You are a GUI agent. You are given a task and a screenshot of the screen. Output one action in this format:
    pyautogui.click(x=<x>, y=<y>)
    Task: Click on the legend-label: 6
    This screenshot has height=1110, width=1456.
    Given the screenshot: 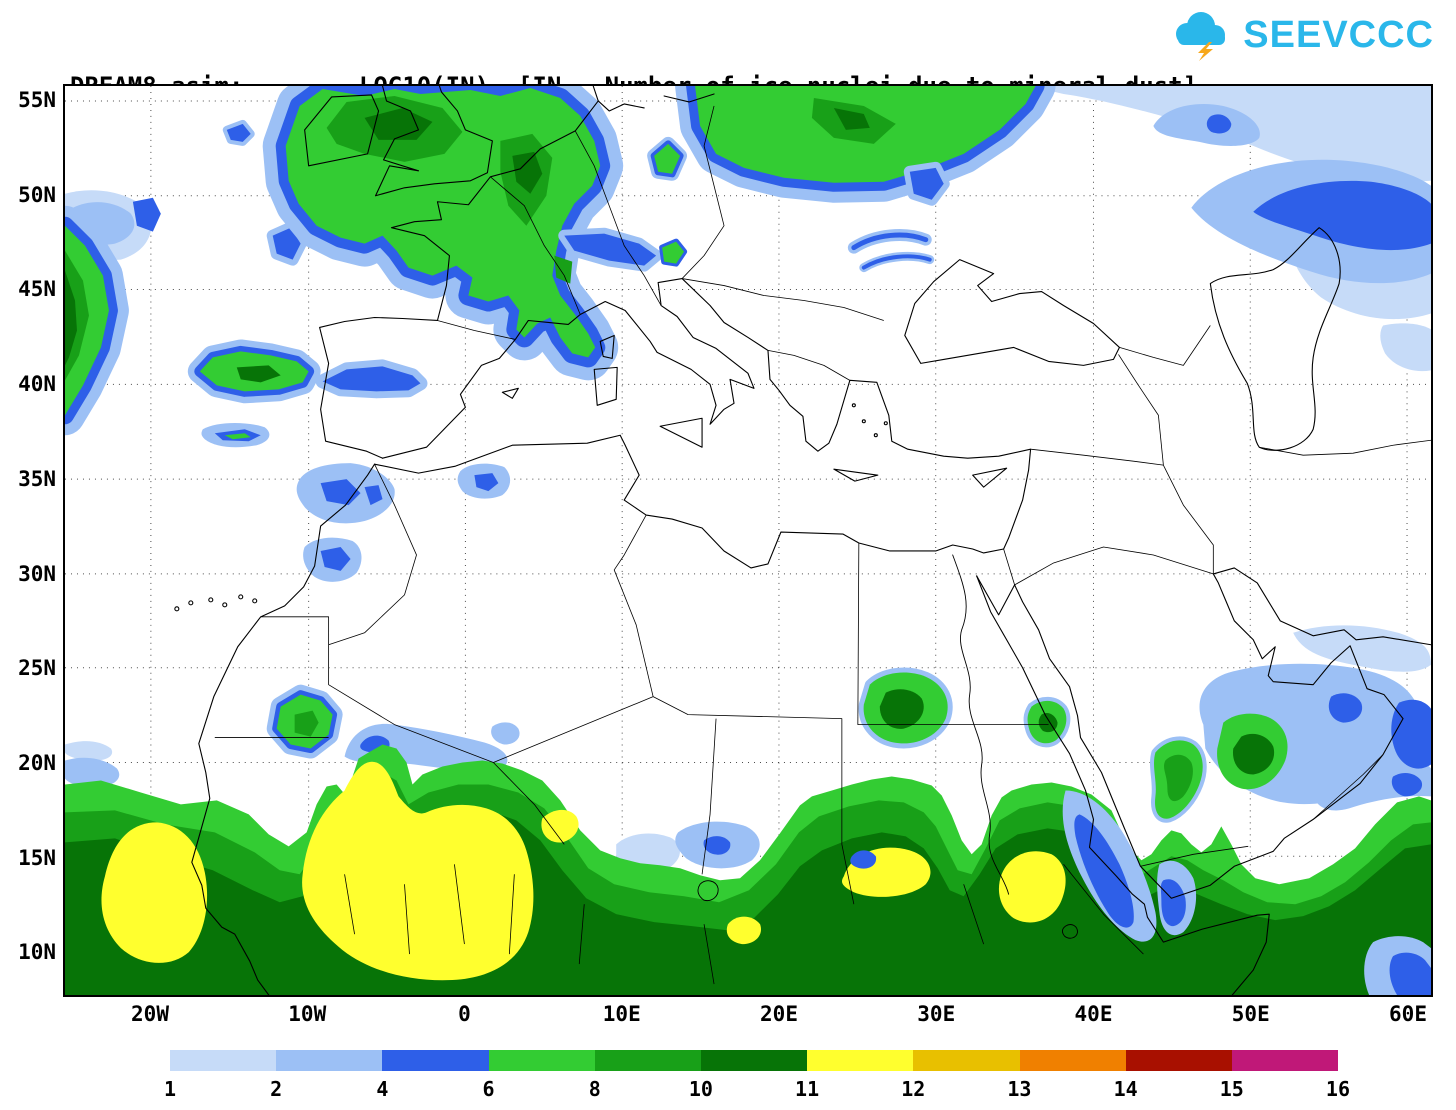 What is the action you would take?
    pyautogui.click(x=488, y=1089)
    